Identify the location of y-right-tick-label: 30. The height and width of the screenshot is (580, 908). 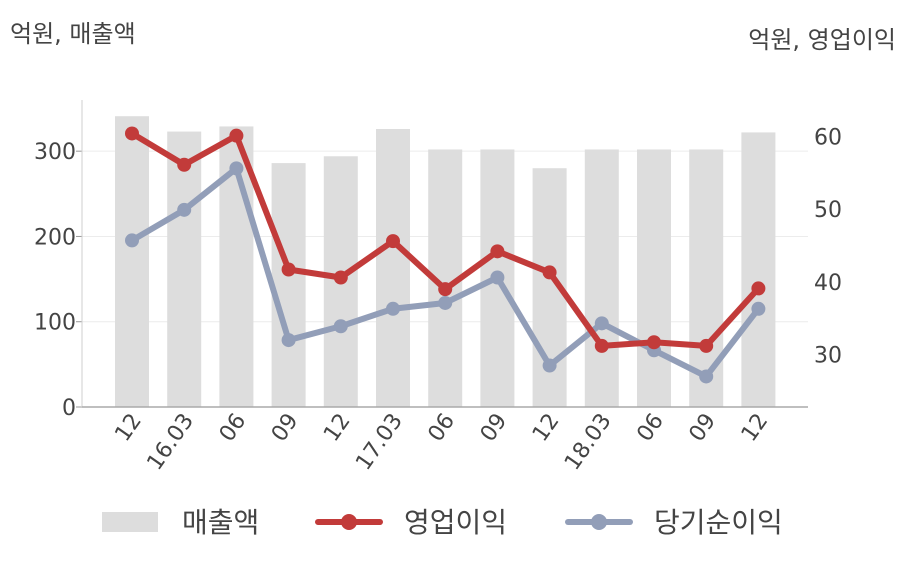
(828, 356).